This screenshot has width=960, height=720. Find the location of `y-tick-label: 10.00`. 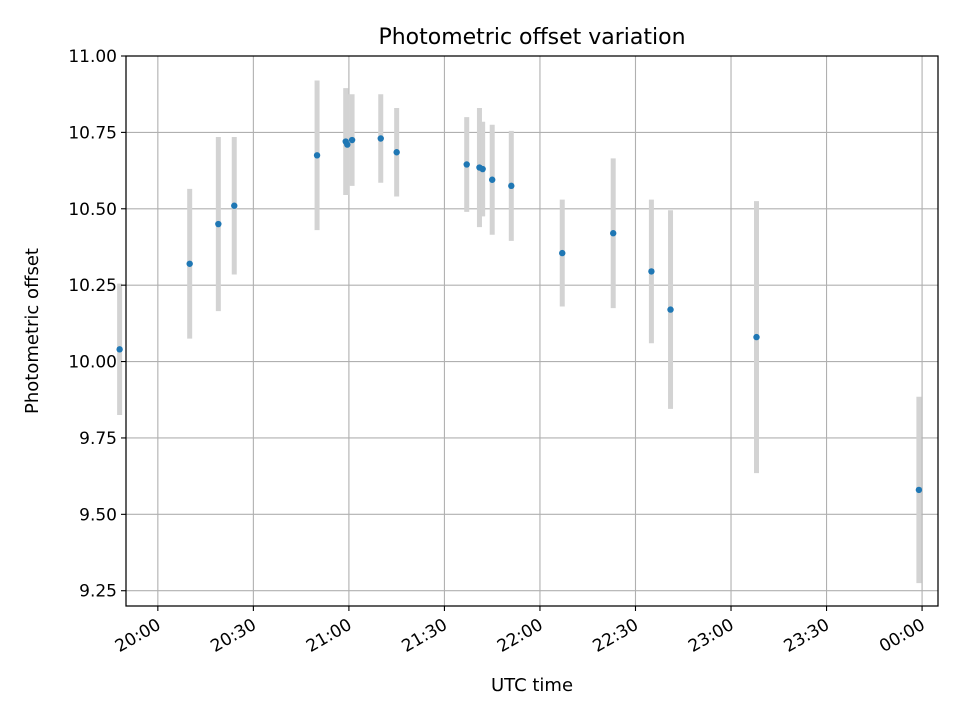

y-tick-label: 10.00 is located at coordinates (92, 363).